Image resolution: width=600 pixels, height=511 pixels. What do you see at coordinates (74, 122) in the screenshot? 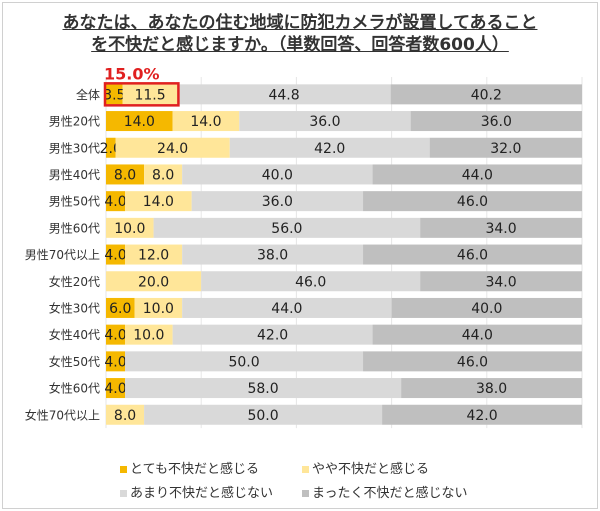
I see `category-label: 男性20代` at bounding box center [74, 122].